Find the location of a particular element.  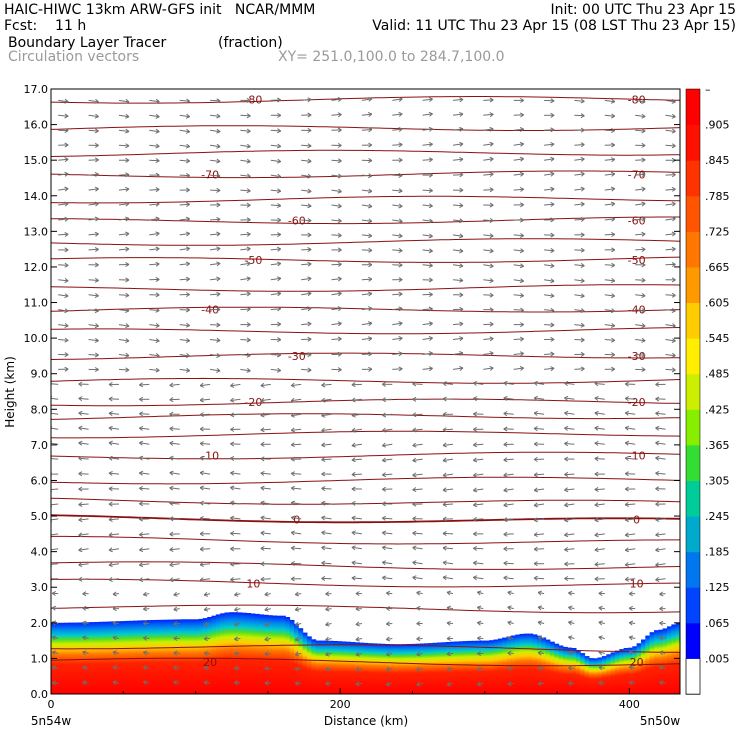

colorbar-tick-label: .785 is located at coordinates (717, 196).